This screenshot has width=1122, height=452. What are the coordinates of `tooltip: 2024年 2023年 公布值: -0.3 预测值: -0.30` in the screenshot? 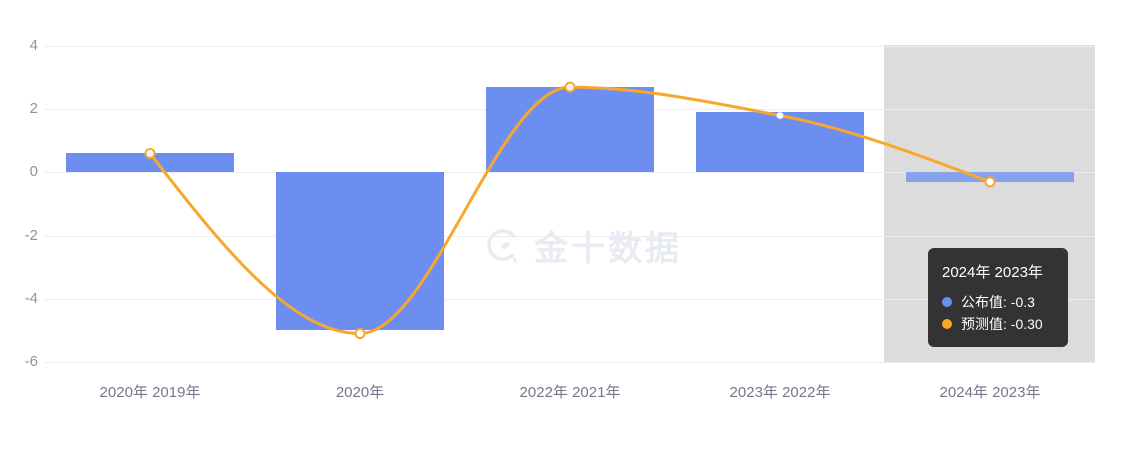 It's located at (998, 297).